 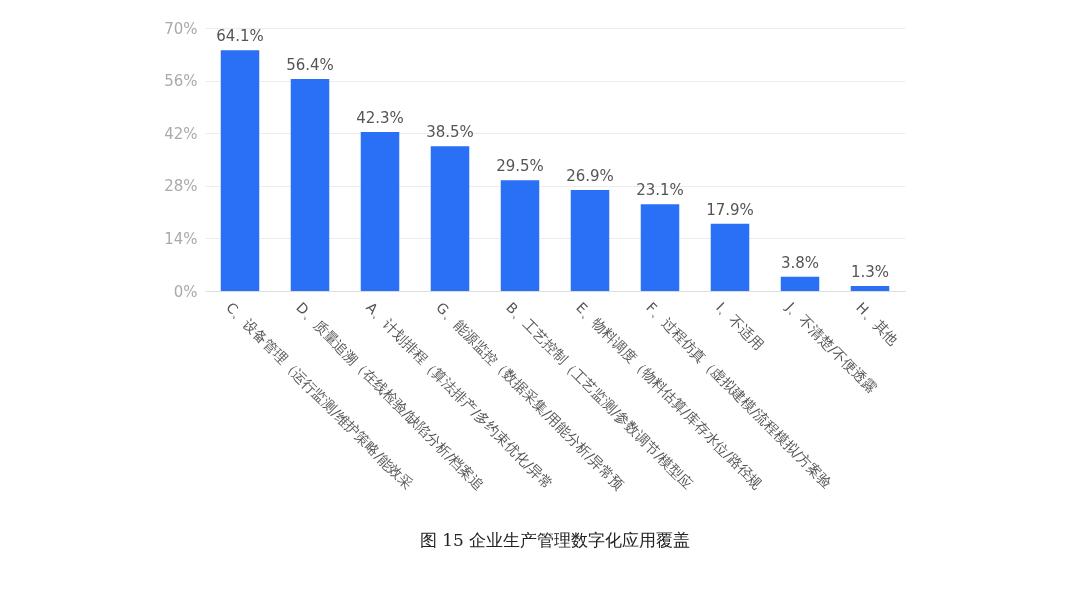 What do you see at coordinates (877, 323) in the screenshot?
I see `x-tick-label: H、其他` at bounding box center [877, 323].